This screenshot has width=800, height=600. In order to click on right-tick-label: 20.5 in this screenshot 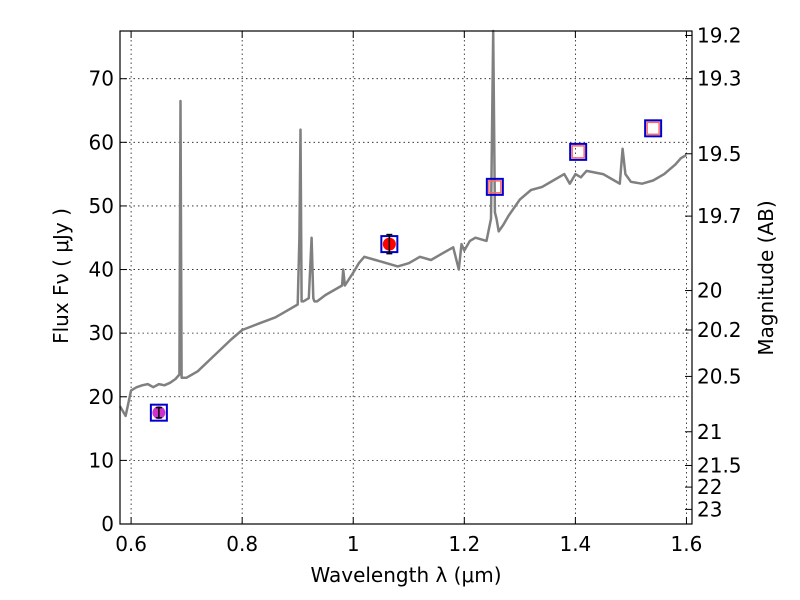, I will do `click(719, 376)`.